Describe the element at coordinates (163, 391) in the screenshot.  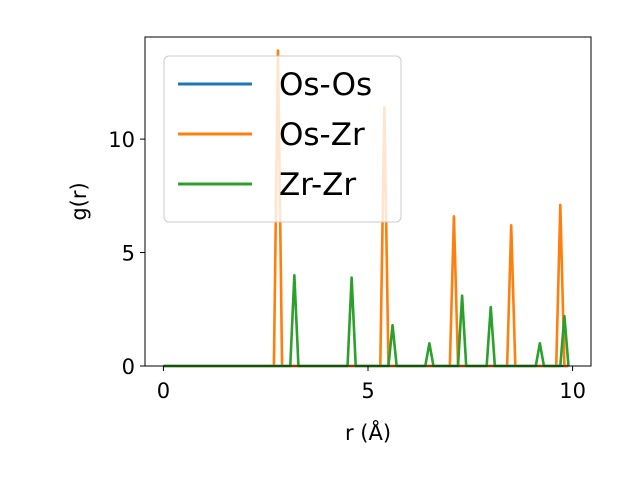
I see `x-tick-label: 0` at that location.